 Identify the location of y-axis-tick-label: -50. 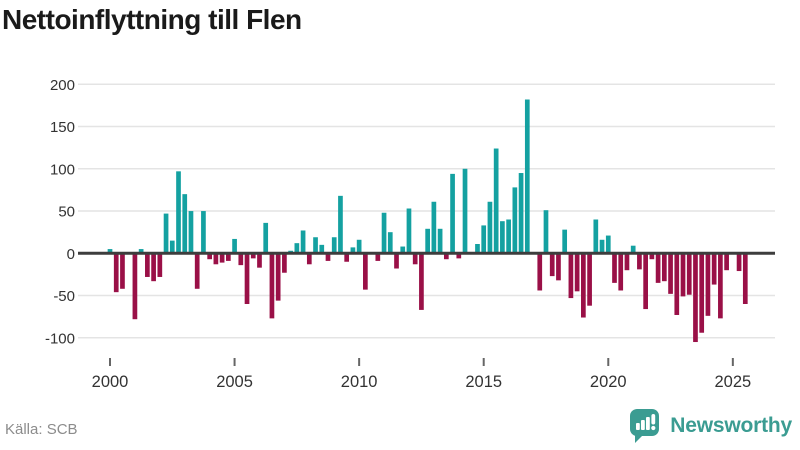
(64, 296).